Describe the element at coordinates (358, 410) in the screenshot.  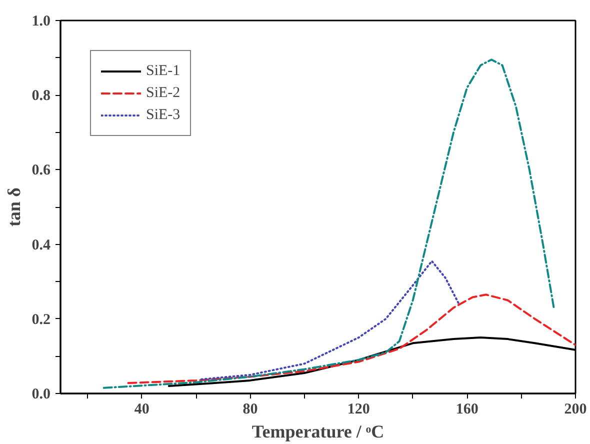
I see `x-tick-label: 120` at that location.